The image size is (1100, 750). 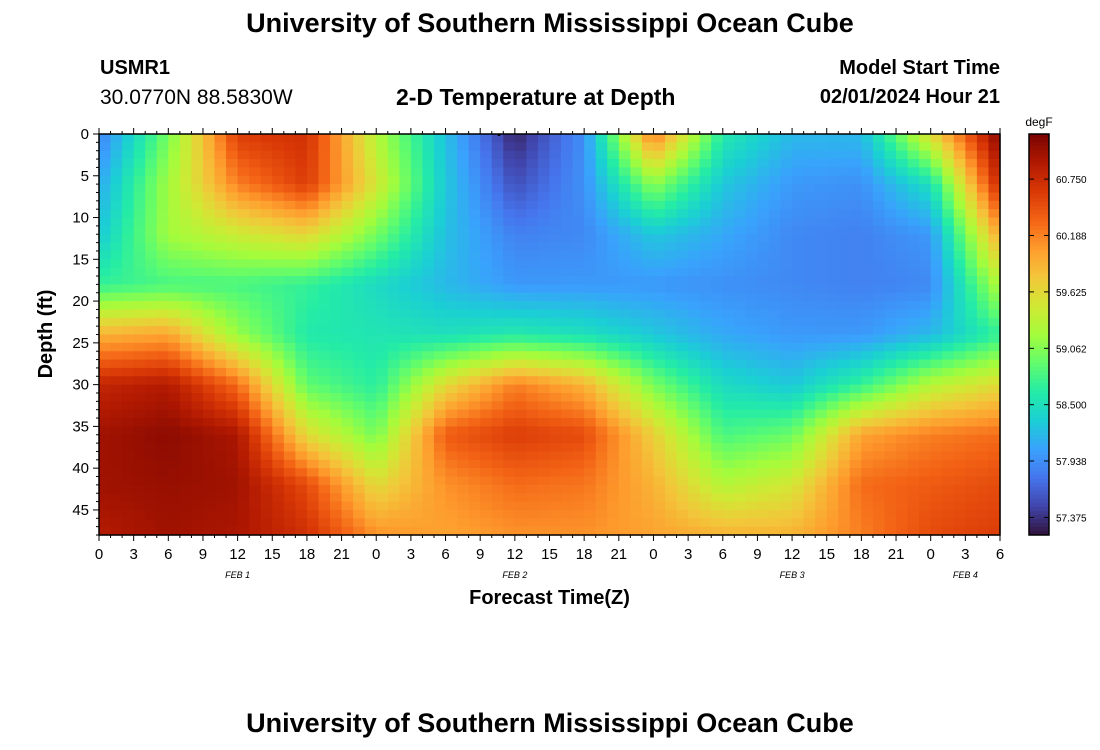 What do you see at coordinates (80, 426) in the screenshot?
I see `y-tick-label: 35` at bounding box center [80, 426].